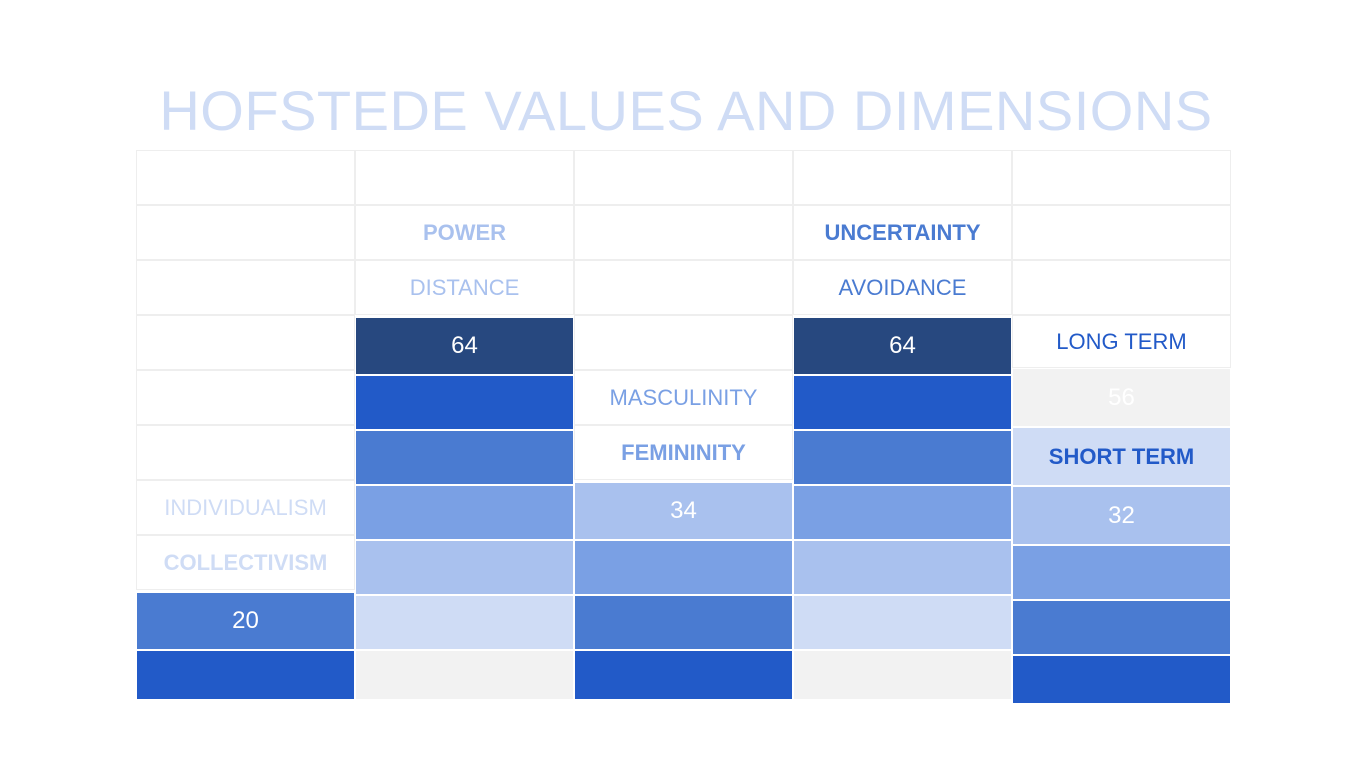 The height and width of the screenshot is (768, 1372). Describe the element at coordinates (245, 507) in the screenshot. I see `individualism-collectivism-label: INDIVIDUALISM` at that location.